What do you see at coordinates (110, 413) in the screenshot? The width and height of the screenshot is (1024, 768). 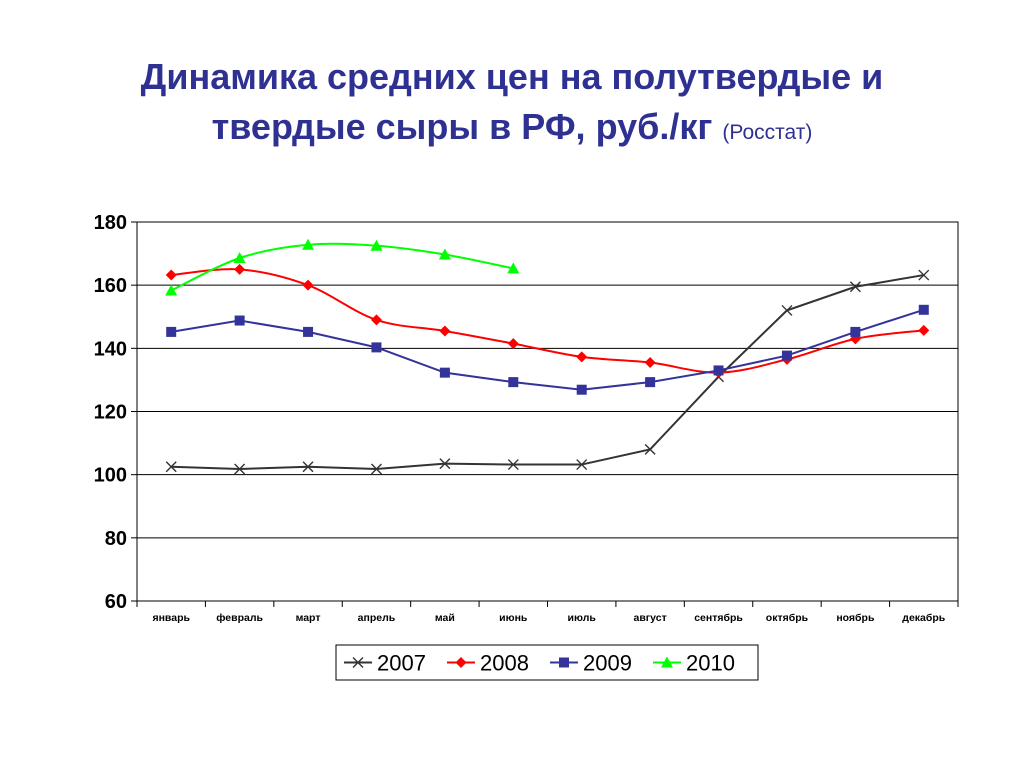 I see `y-tick-label: 120` at bounding box center [110, 413].